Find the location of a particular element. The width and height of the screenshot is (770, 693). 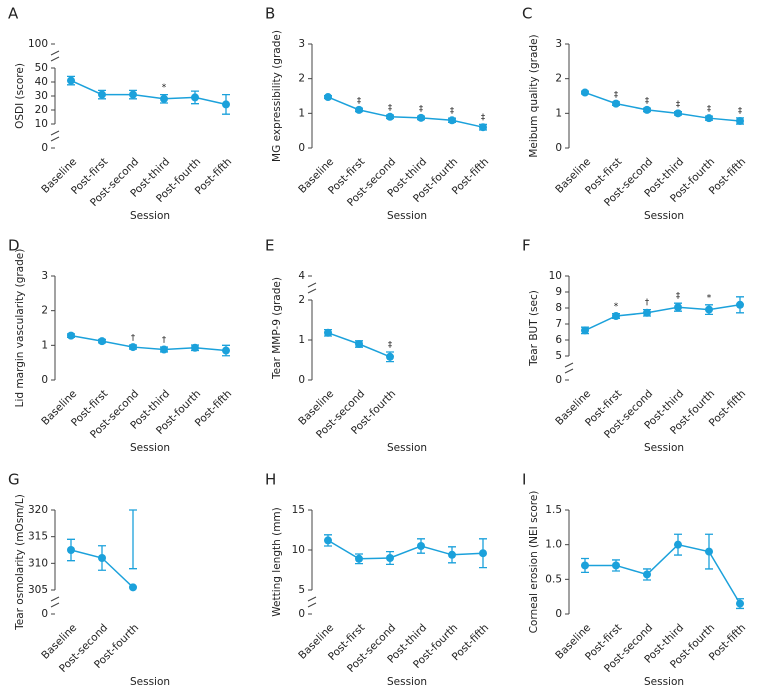

y-tick-label: 50 is located at coordinates (41, 68).